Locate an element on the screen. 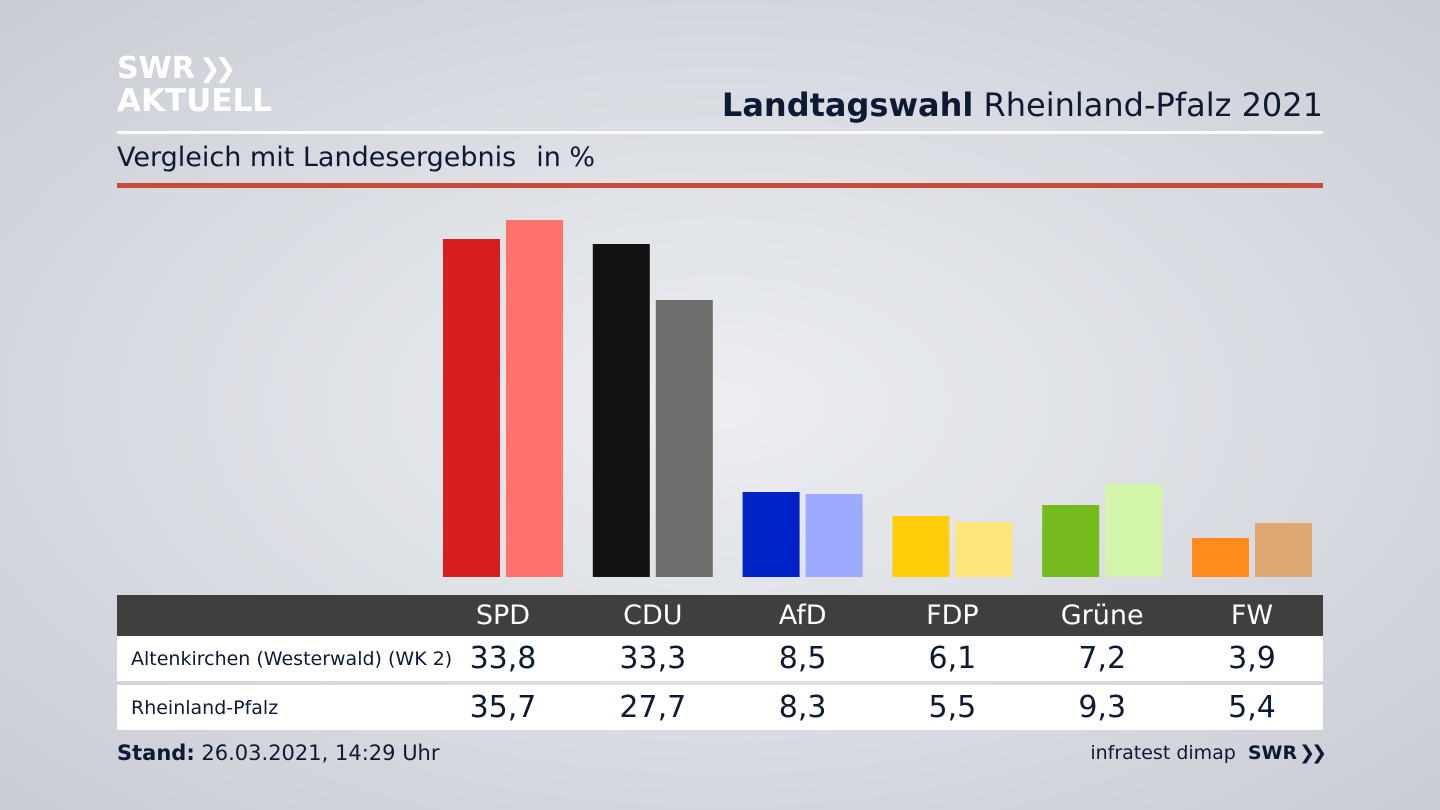  bar-cdu-land is located at coordinates (684, 438).